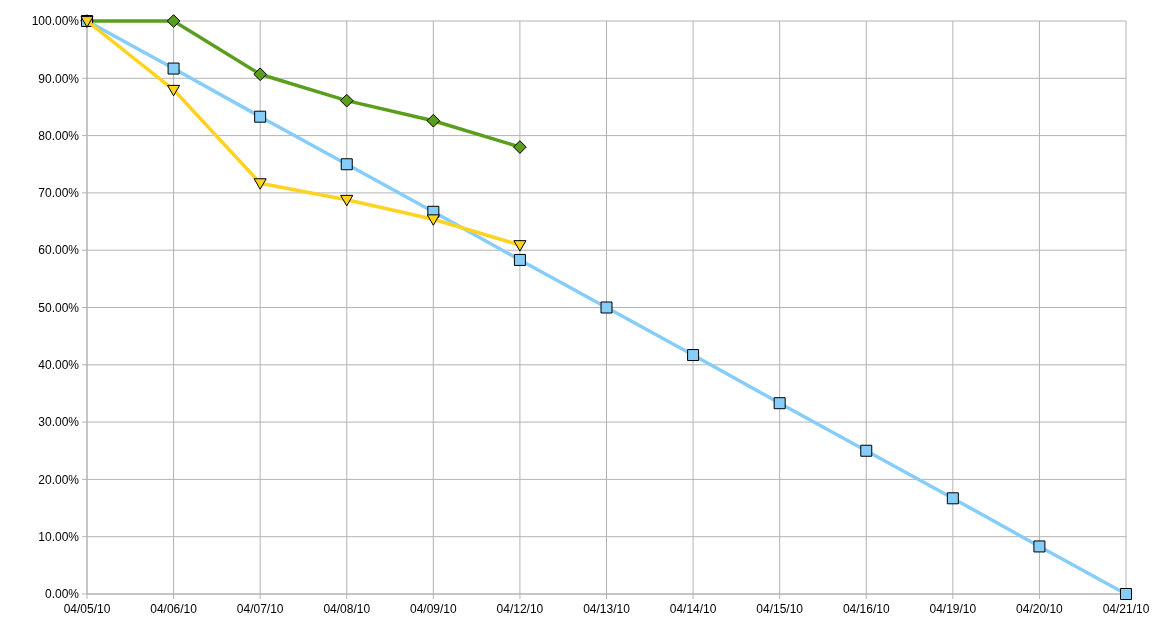  Describe the element at coordinates (520, 609) in the screenshot. I see `x-tick-label: 04/12/10` at that location.